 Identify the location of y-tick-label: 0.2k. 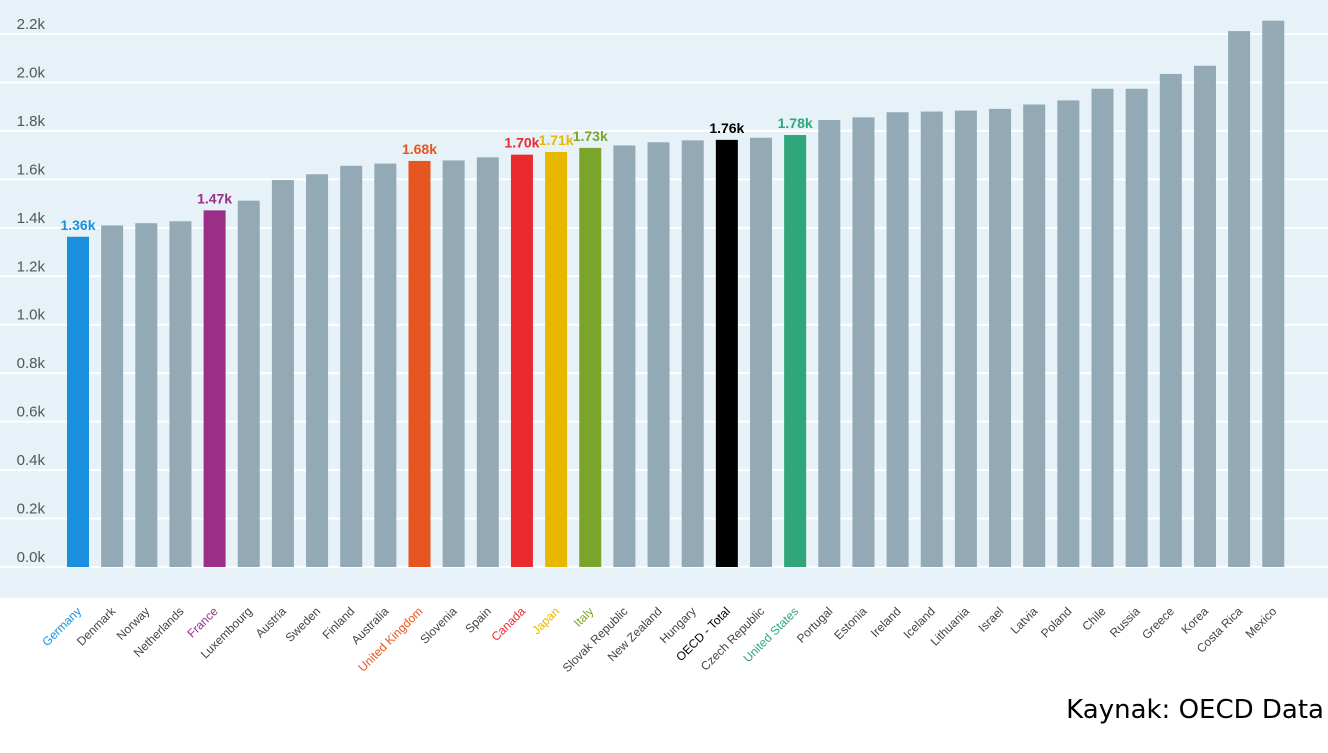
(31, 509).